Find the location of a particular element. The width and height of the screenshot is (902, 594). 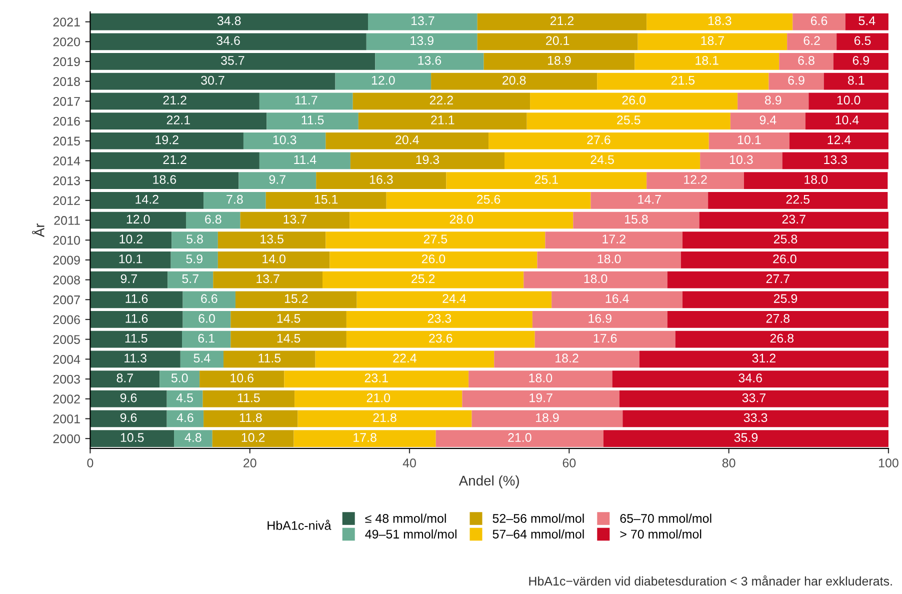

data-label: 28.0 is located at coordinates (462, 219).